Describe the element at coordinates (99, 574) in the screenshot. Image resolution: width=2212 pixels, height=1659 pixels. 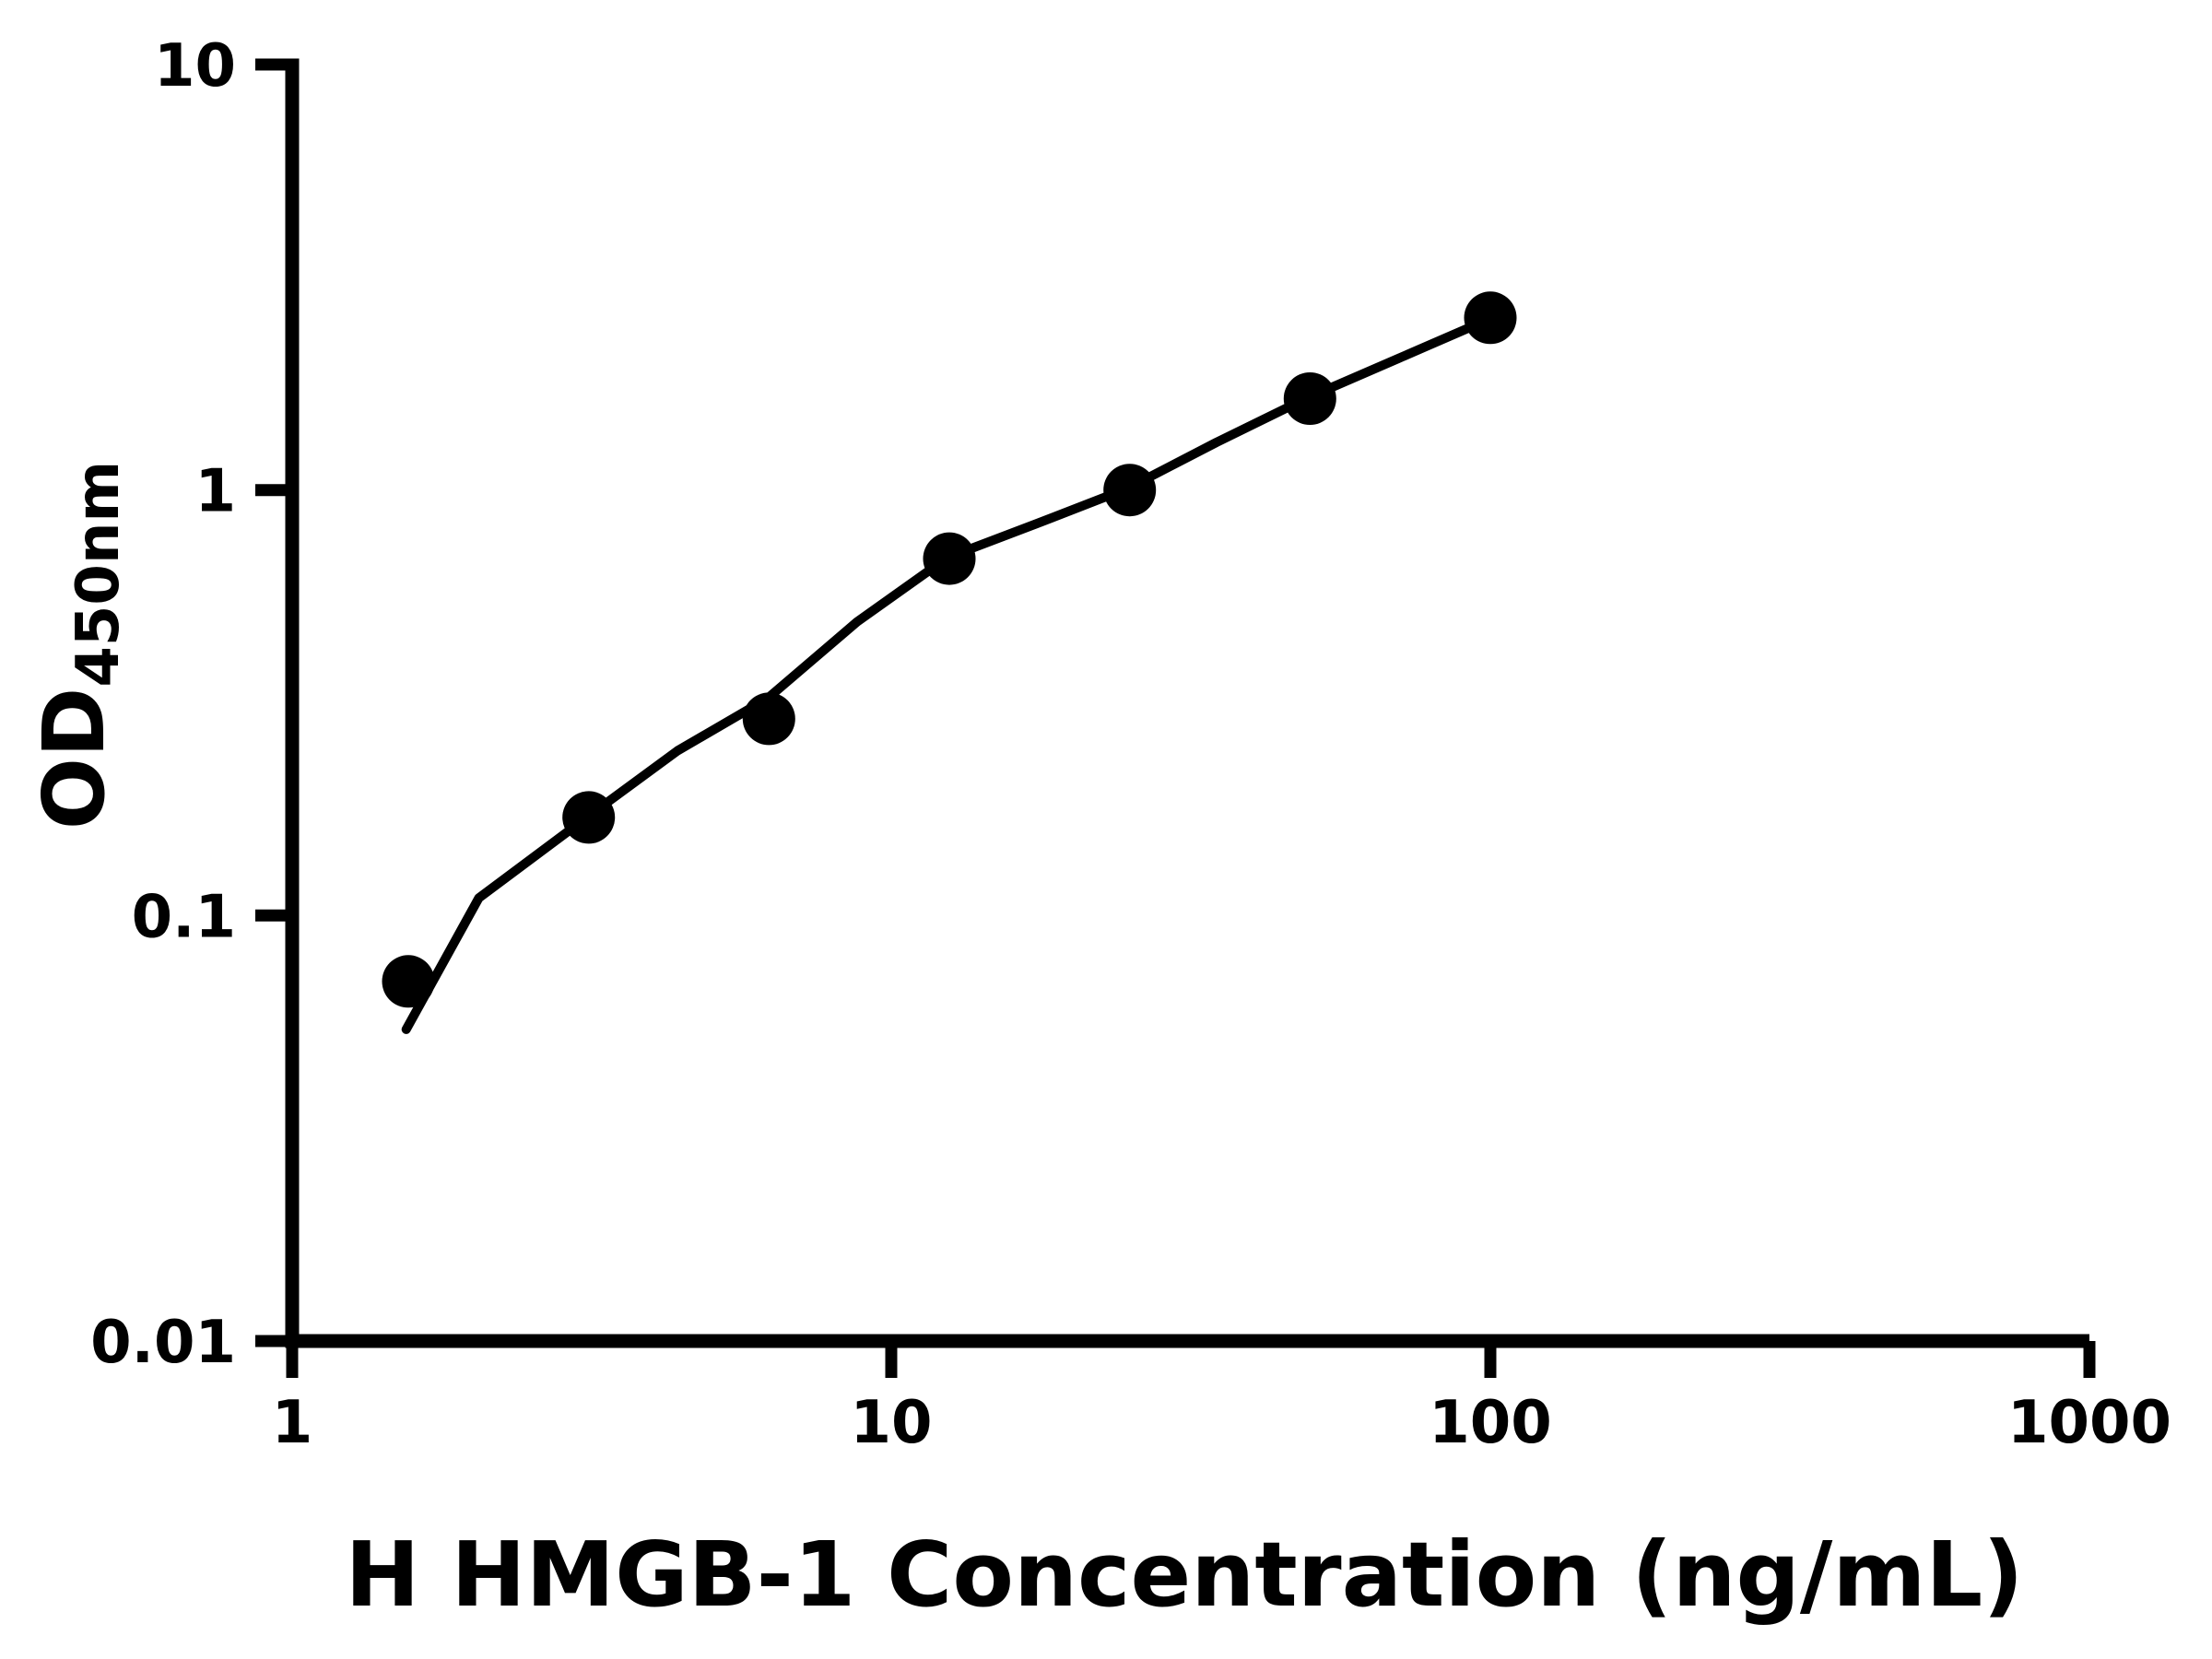
I see `y-axis-title-subscript: 450nm` at that location.